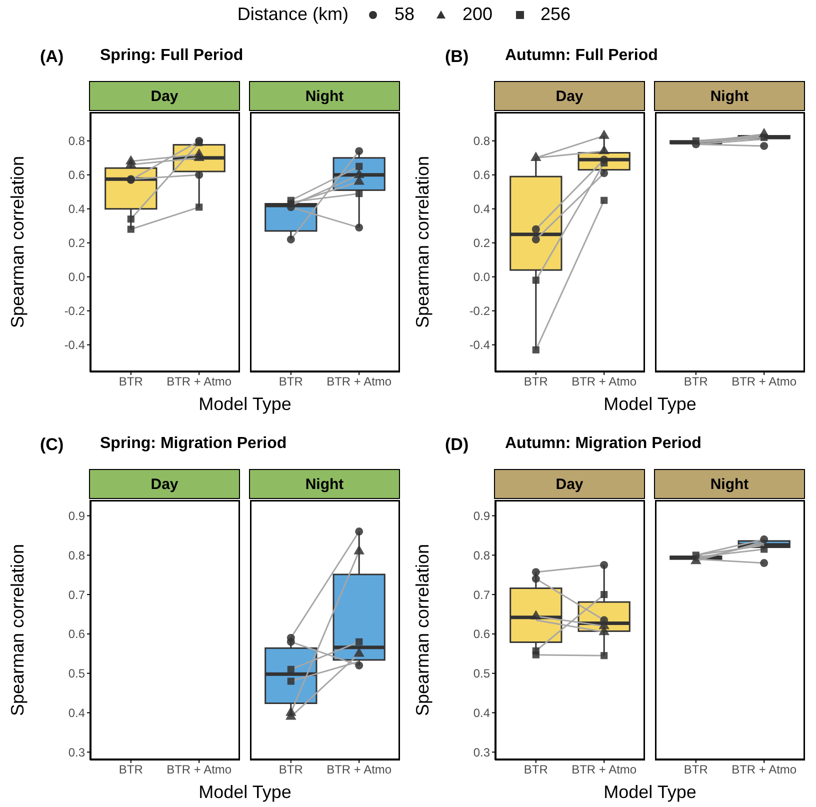 This screenshot has height=807, width=816. I want to click on text: (D), so click(457, 445).